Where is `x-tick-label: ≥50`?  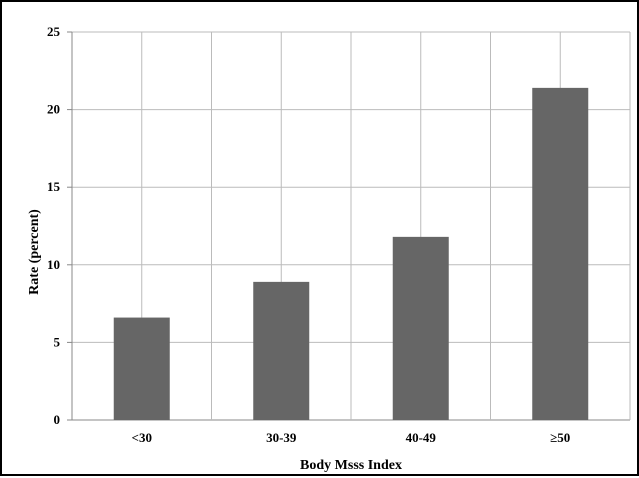 x-tick-label: ≥50 is located at coordinates (560, 437).